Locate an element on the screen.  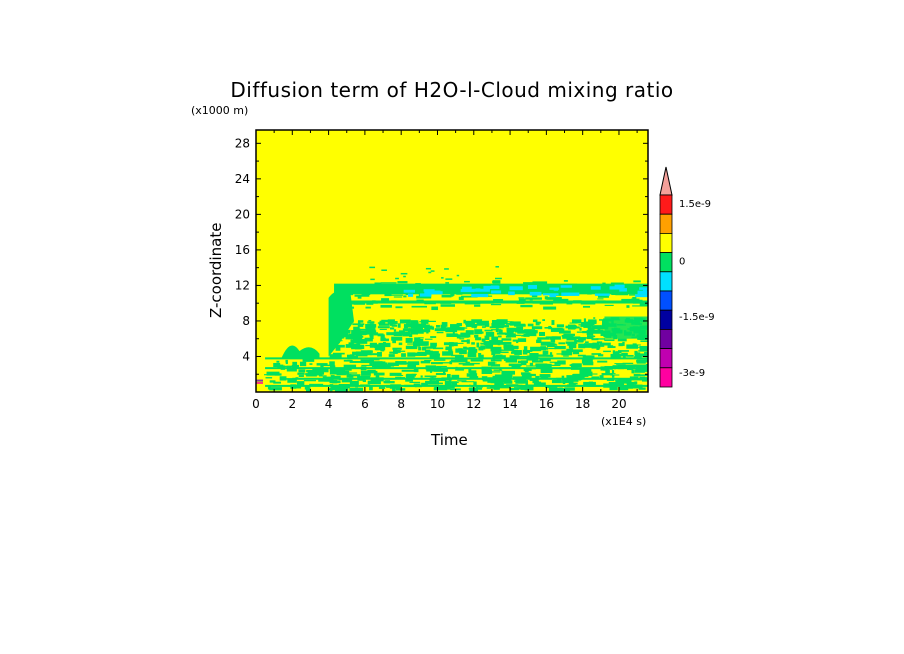
x-tick-label: 12 is located at coordinates (473, 404).